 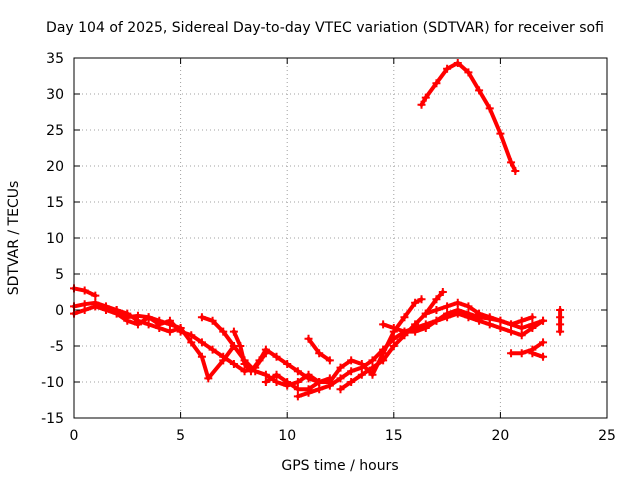 What do you see at coordinates (59, 311) in the screenshot?
I see `y-tick-label: 0` at bounding box center [59, 311].